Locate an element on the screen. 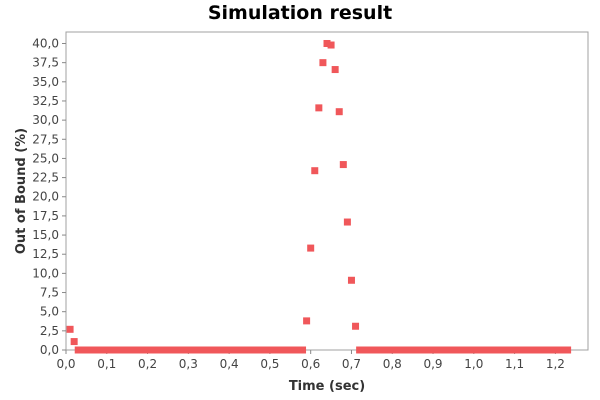 The height and width of the screenshot is (400, 600). y-tick-label: 2,5 is located at coordinates (49, 331).